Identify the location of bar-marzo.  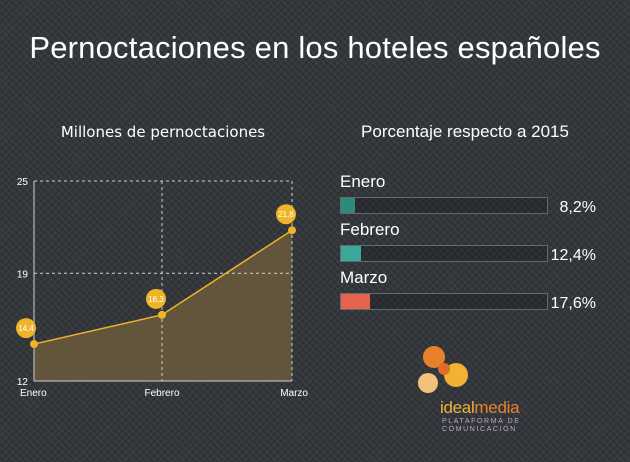
(355, 301).